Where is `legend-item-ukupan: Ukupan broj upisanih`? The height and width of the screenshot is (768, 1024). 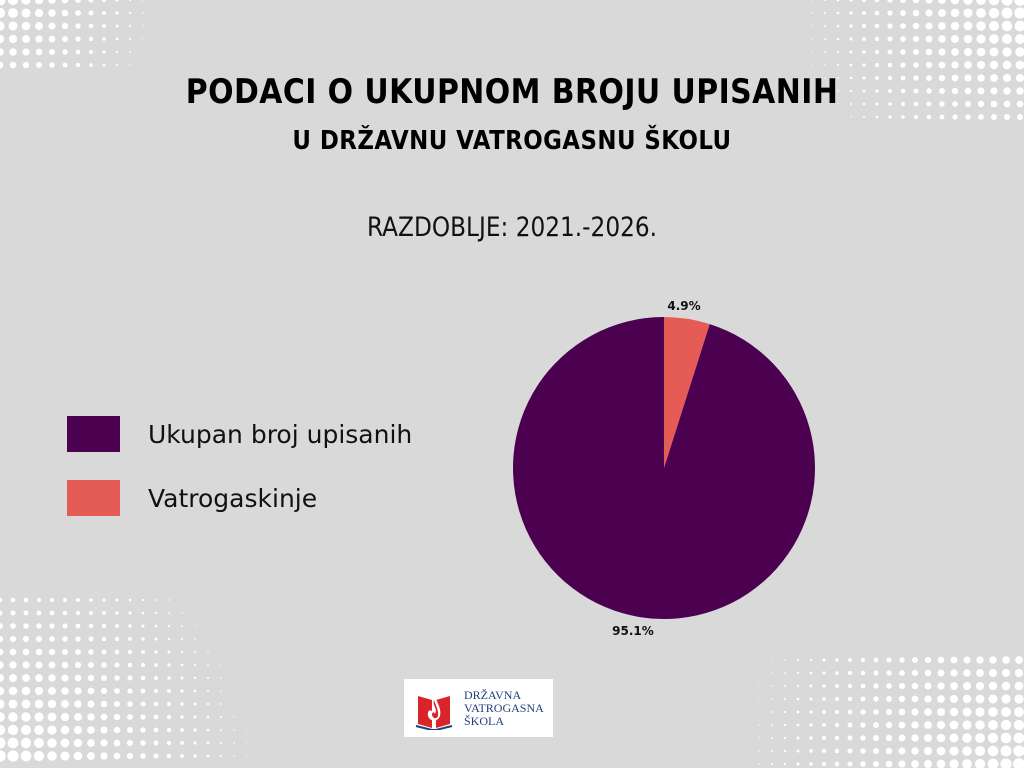
legend-item-ukupan: Ukupan broj upisanih is located at coordinates (239, 434).